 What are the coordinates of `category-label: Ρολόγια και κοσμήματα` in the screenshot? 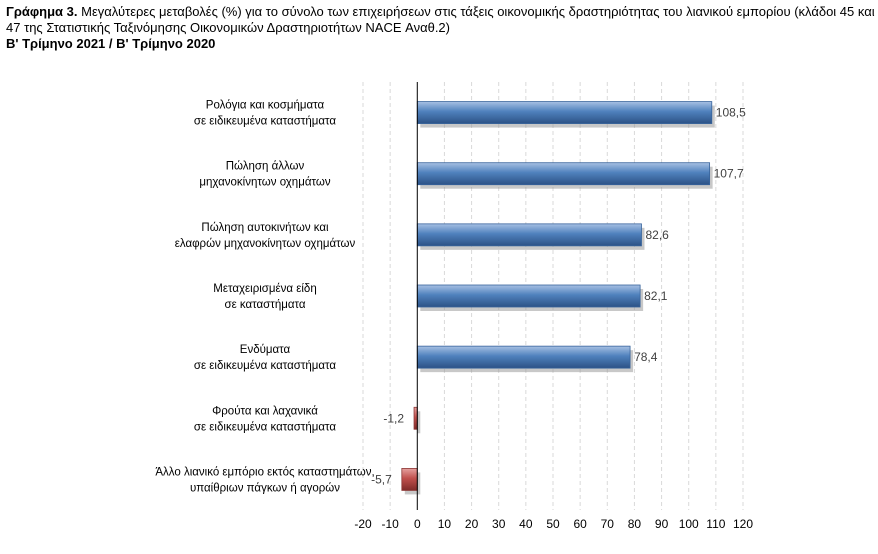 It's located at (265, 106).